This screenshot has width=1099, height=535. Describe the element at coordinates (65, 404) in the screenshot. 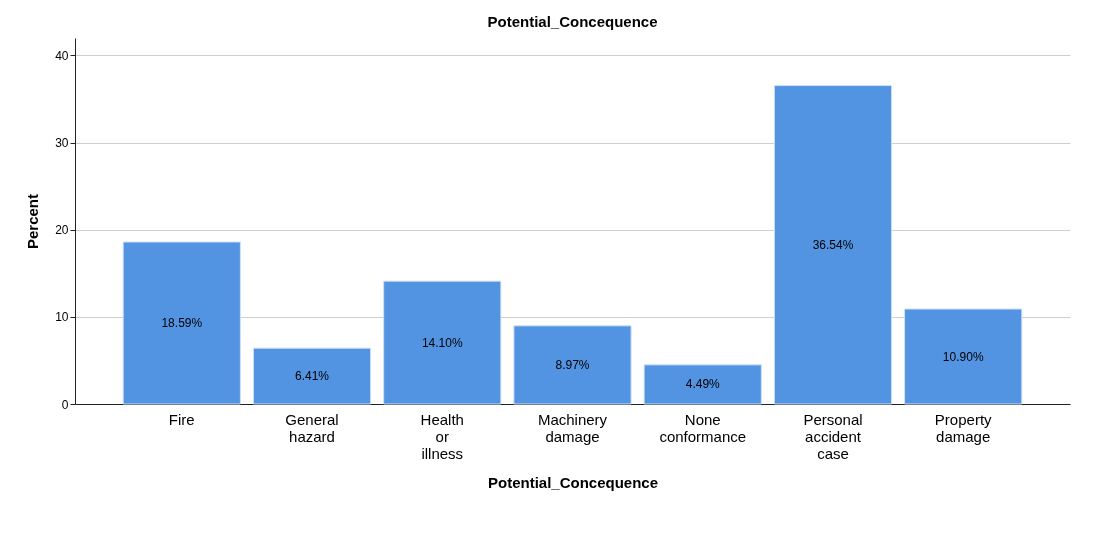

I see `y-tick-label: 0` at that location.